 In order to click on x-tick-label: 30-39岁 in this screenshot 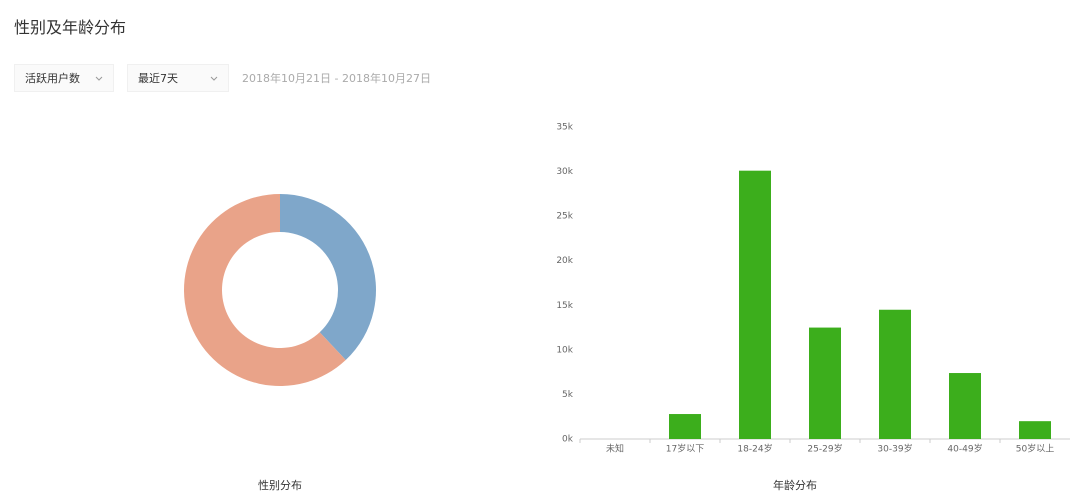, I will do `click(894, 449)`.